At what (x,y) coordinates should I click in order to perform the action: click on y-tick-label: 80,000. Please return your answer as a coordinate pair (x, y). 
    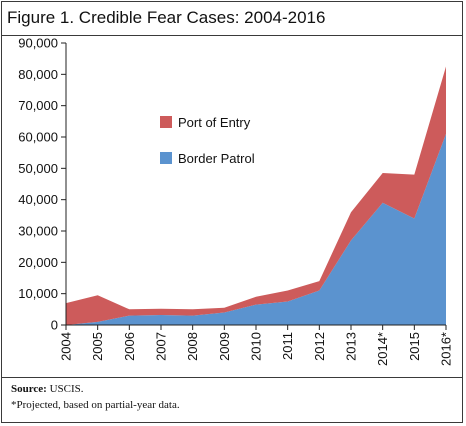
    Looking at the image, I should click on (38, 74).